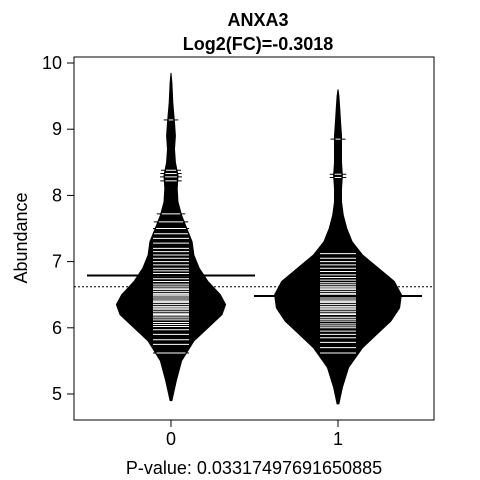 The height and width of the screenshot is (480, 480). I want to click on y-axis: 5 6 7 8 9 10, so click(58, 228).